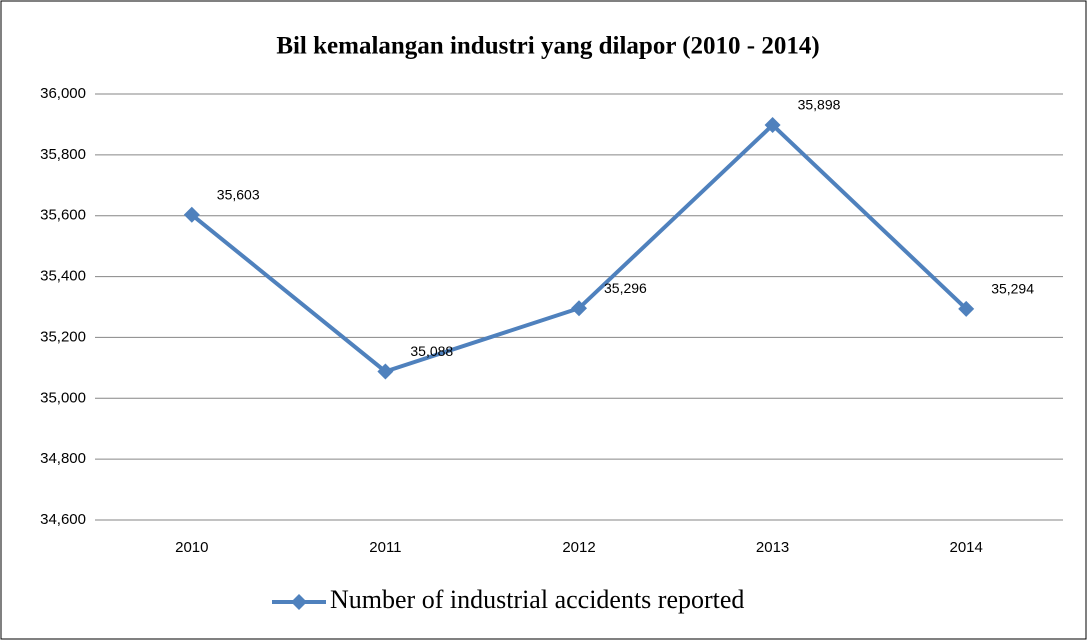 This screenshot has height=641, width=1091. Describe the element at coordinates (1012, 289) in the screenshot. I see `data-label: 35,294` at that location.